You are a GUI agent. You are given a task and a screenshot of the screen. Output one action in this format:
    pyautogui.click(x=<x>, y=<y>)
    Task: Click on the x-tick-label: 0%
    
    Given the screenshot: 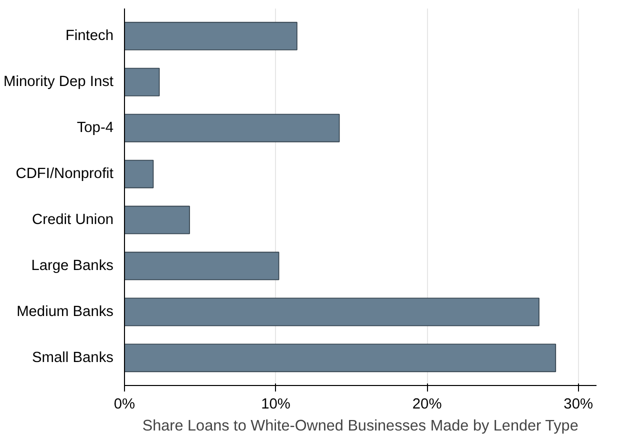 What is the action you would take?
    pyautogui.click(x=125, y=404)
    